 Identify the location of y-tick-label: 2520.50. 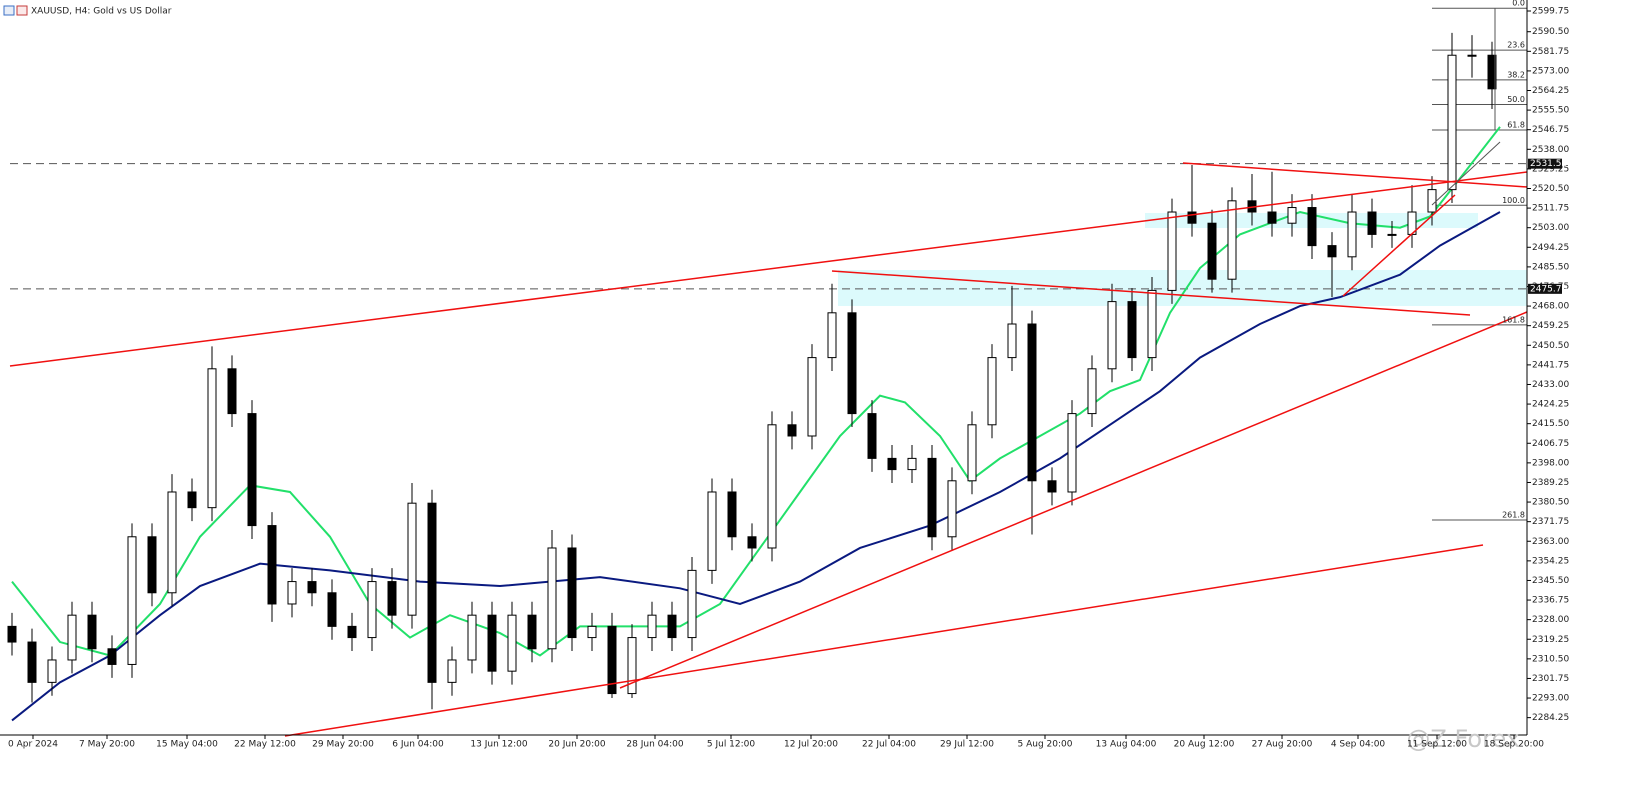
(1550, 189).